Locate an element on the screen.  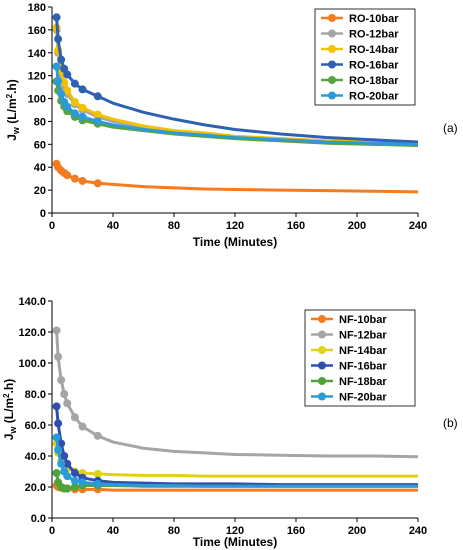
x-tick-label: 80 is located at coordinates (174, 226).